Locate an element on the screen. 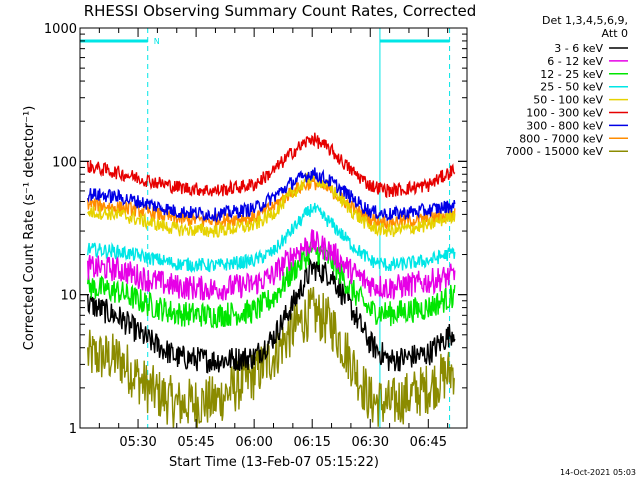 The height and width of the screenshot is (480, 640). series-line-12-25-kev is located at coordinates (271, 283).